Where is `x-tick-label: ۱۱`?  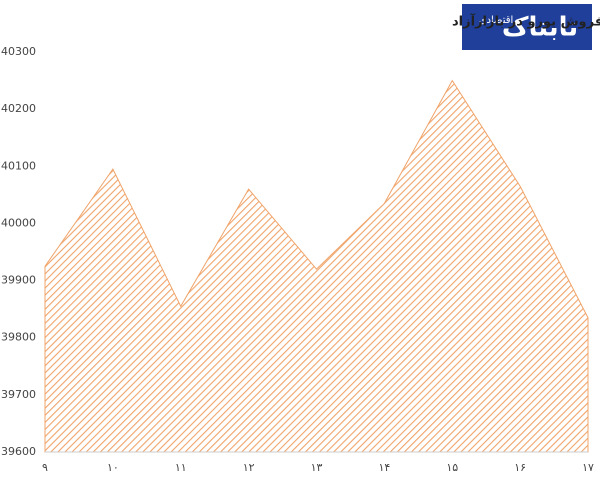 x-tick-label: ۱۱ is located at coordinates (181, 467).